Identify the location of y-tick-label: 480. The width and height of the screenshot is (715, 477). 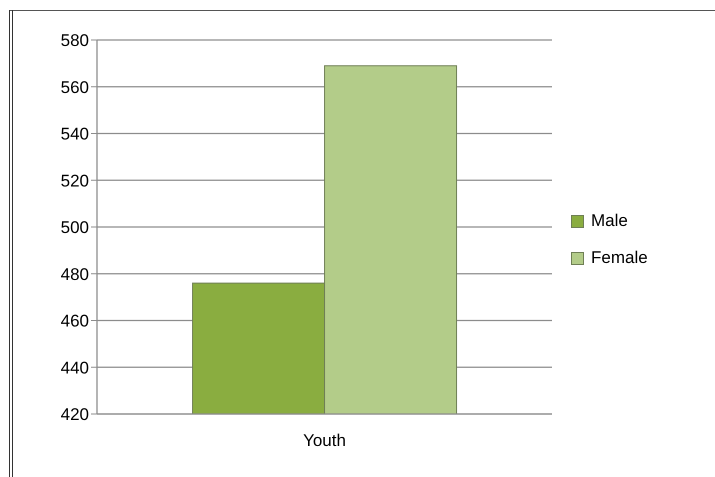
(74, 274).